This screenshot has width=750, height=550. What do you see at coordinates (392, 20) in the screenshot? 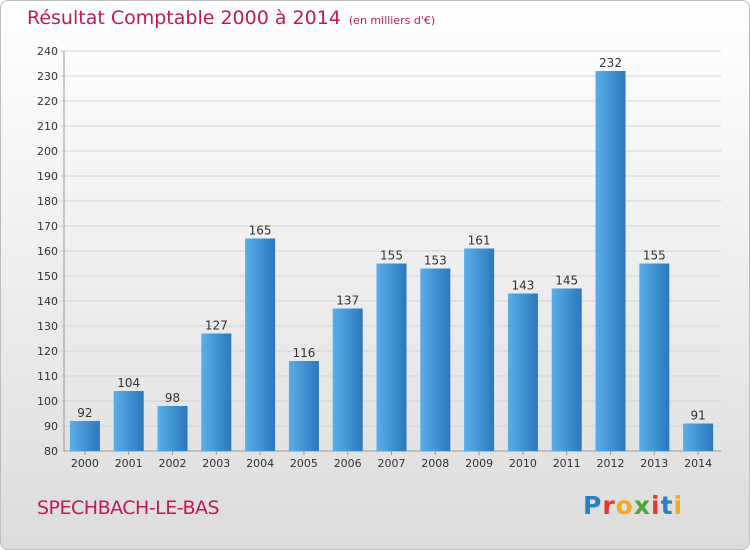
I see `chart-unit-note: (en milliers d'€)` at bounding box center [392, 20].